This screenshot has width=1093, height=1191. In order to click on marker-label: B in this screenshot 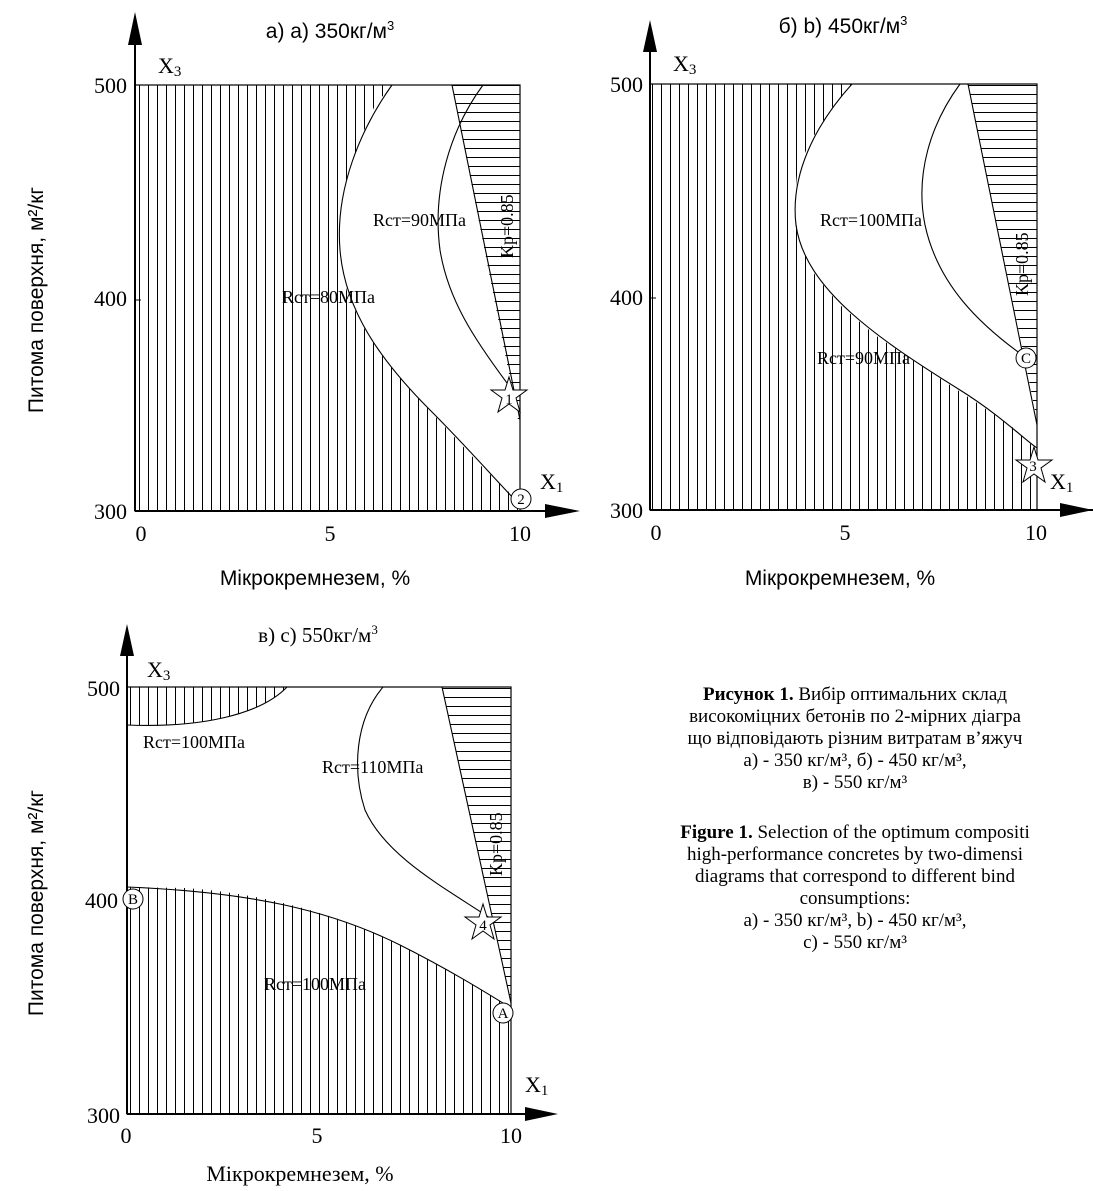, I will do `click(133, 900)`.